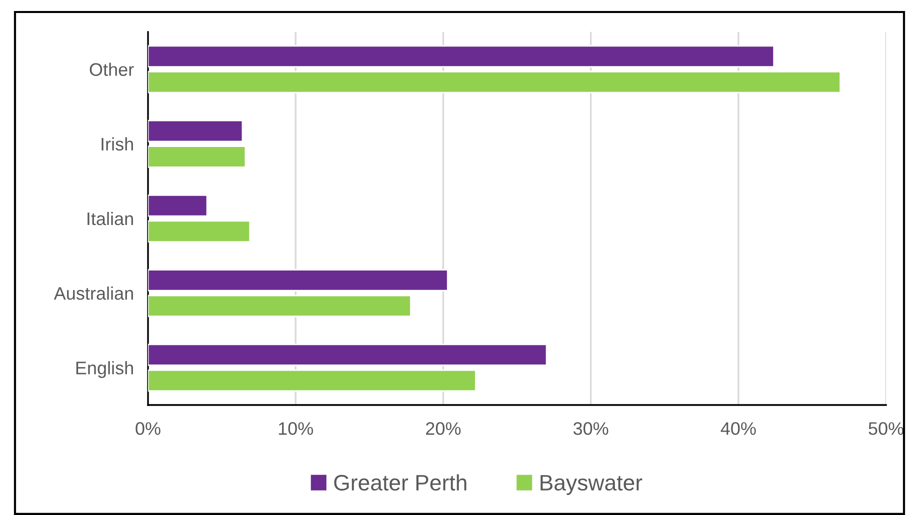 The width and height of the screenshot is (908, 515). What do you see at coordinates (591, 485) in the screenshot?
I see `legend-label: Bayswater` at bounding box center [591, 485].